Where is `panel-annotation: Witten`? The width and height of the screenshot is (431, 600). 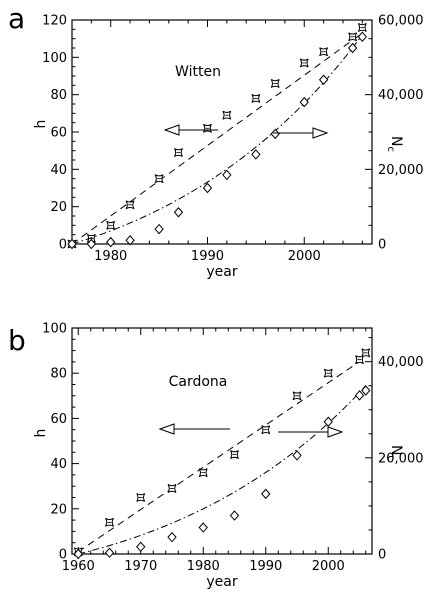 panel-annotation: Witten is located at coordinates (198, 72).